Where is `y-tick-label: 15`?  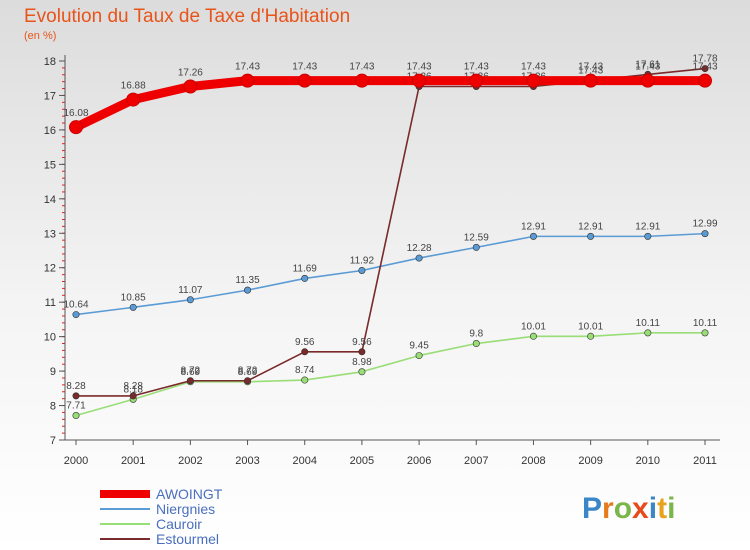 y-tick-label: 15 is located at coordinates (50, 165).